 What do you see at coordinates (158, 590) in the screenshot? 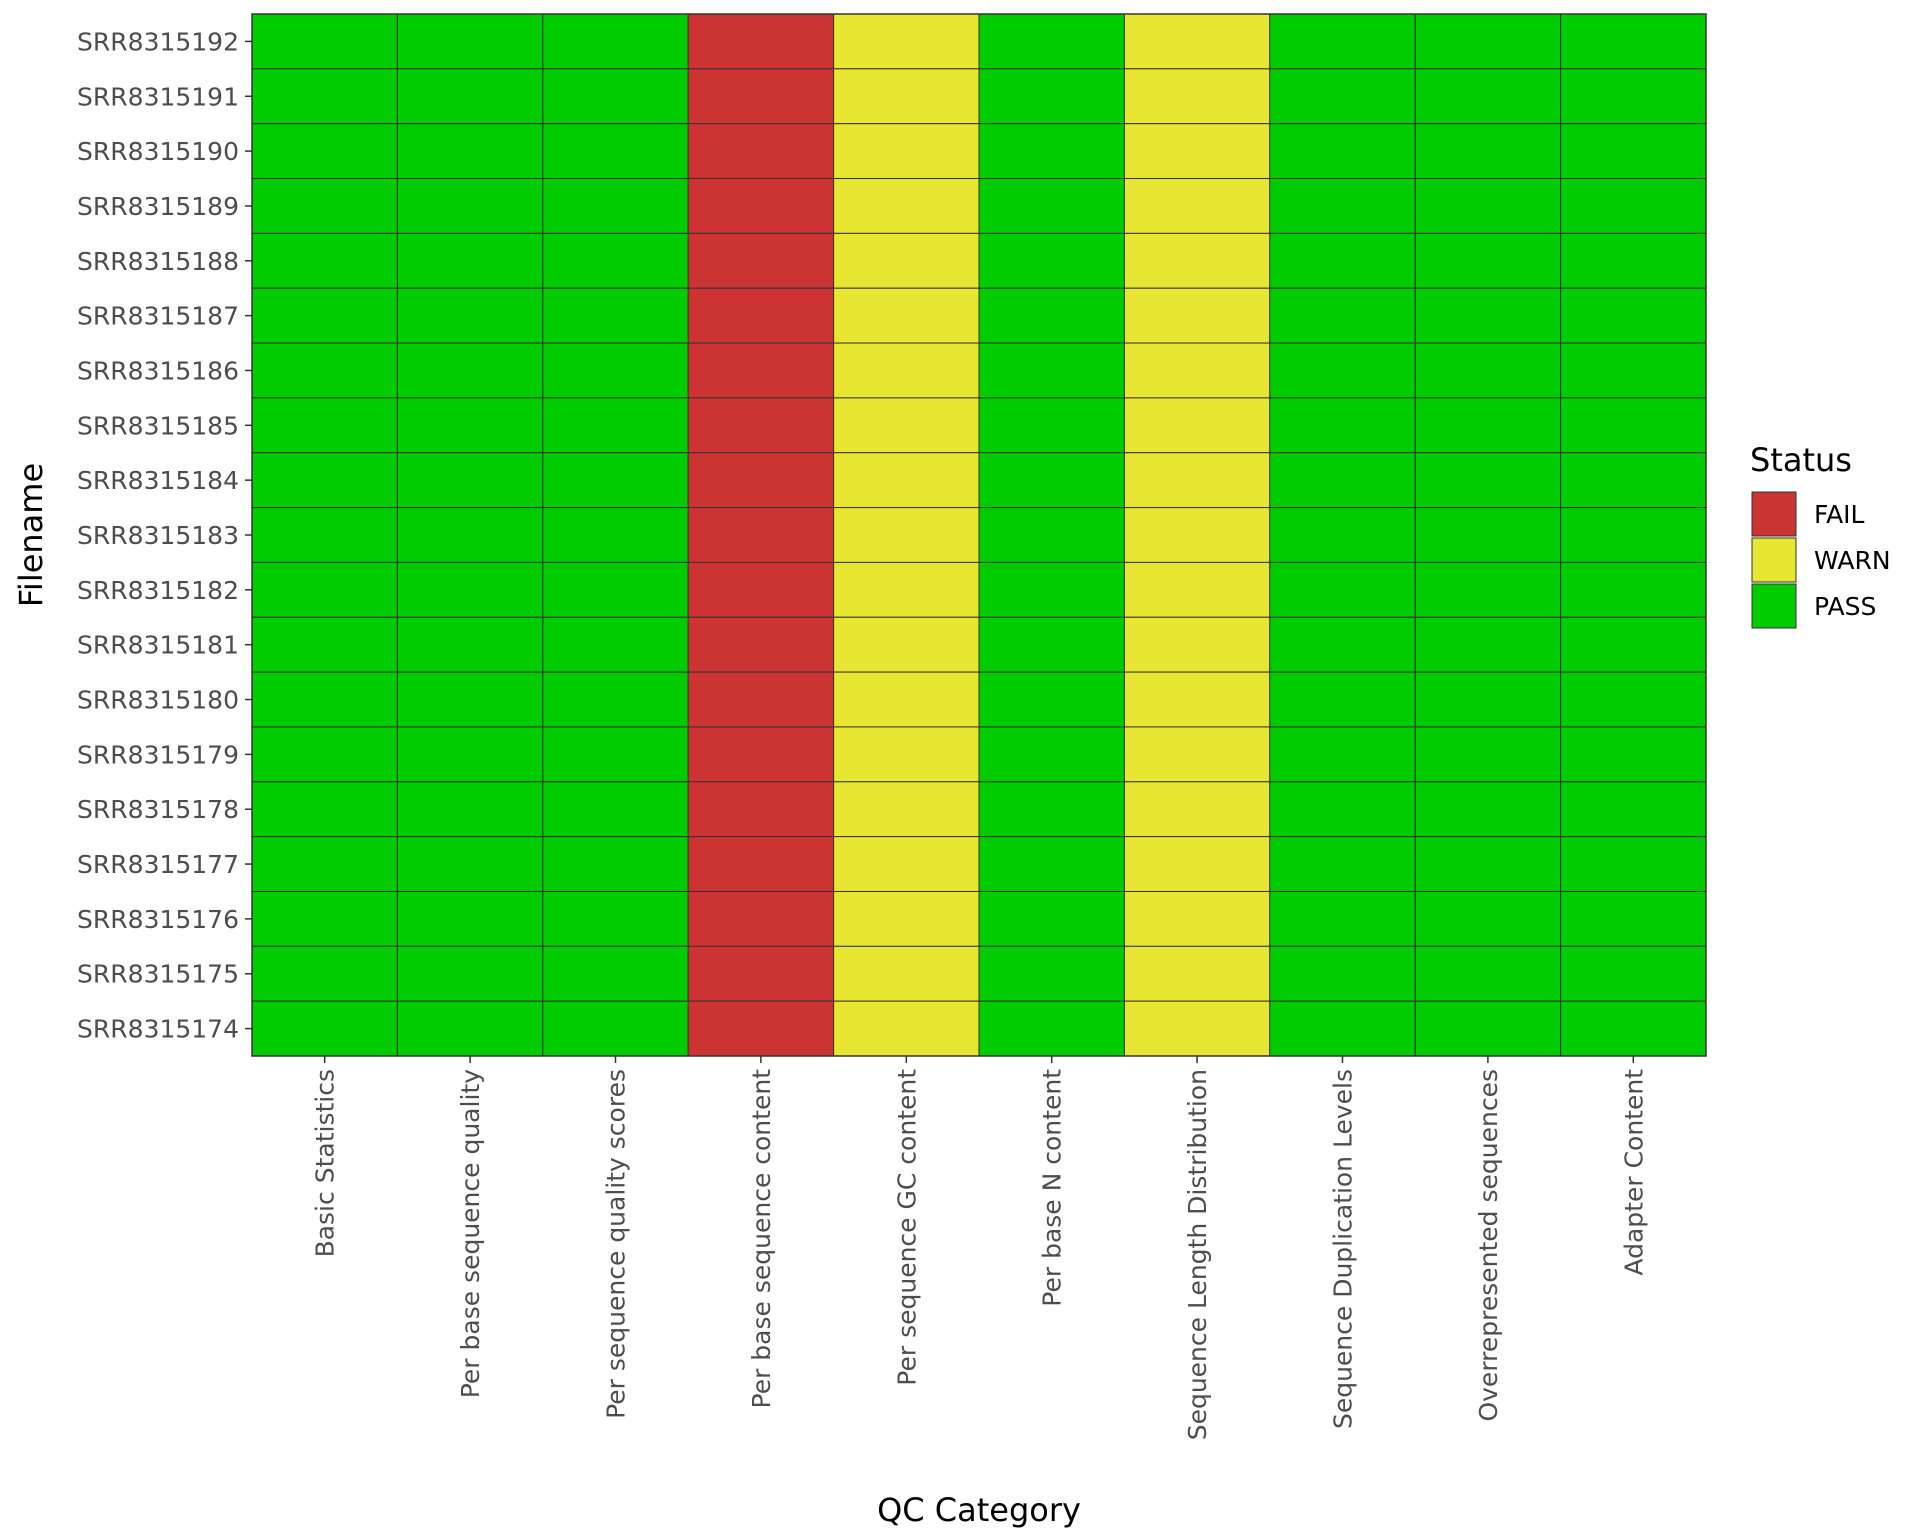
I see `y-tick-label: SRR8315182` at bounding box center [158, 590].